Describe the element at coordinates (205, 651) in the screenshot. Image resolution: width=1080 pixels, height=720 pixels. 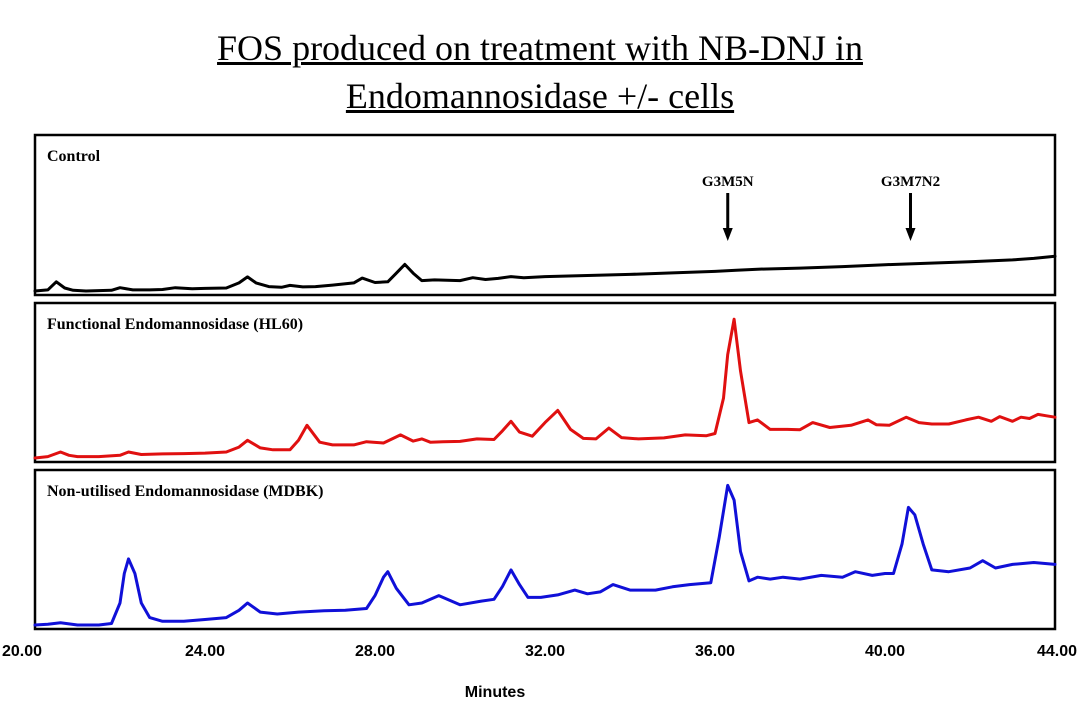
I see `x-tick-label-2: 24.00` at that location.